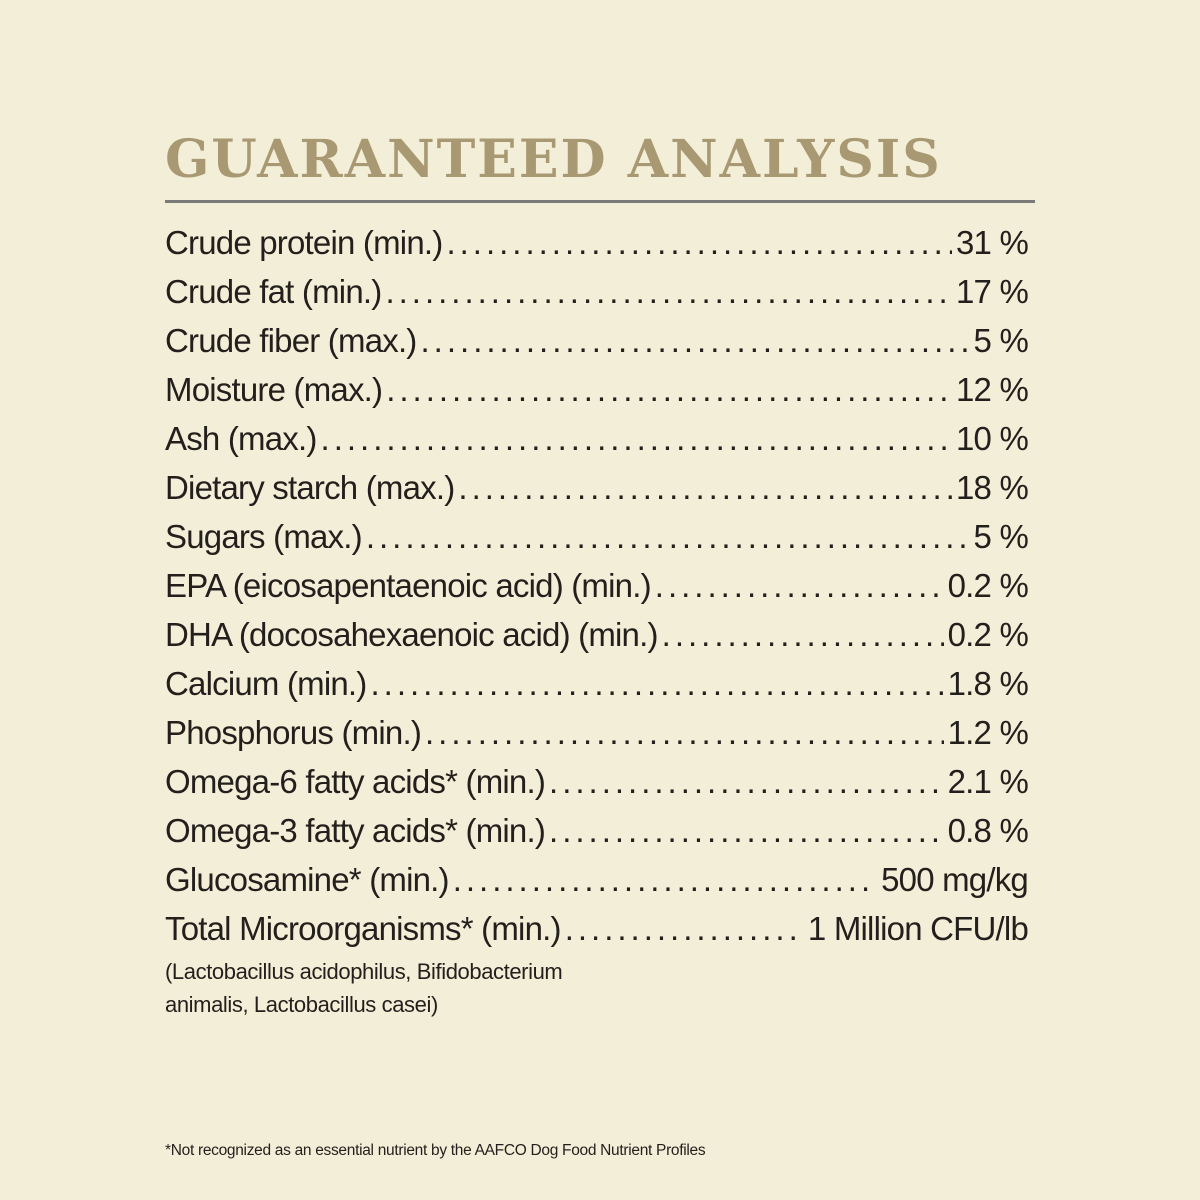 The width and height of the screenshot is (1200, 1200). I want to click on row-label: DHA (docosahexaenoic acid) (min.), so click(411, 634).